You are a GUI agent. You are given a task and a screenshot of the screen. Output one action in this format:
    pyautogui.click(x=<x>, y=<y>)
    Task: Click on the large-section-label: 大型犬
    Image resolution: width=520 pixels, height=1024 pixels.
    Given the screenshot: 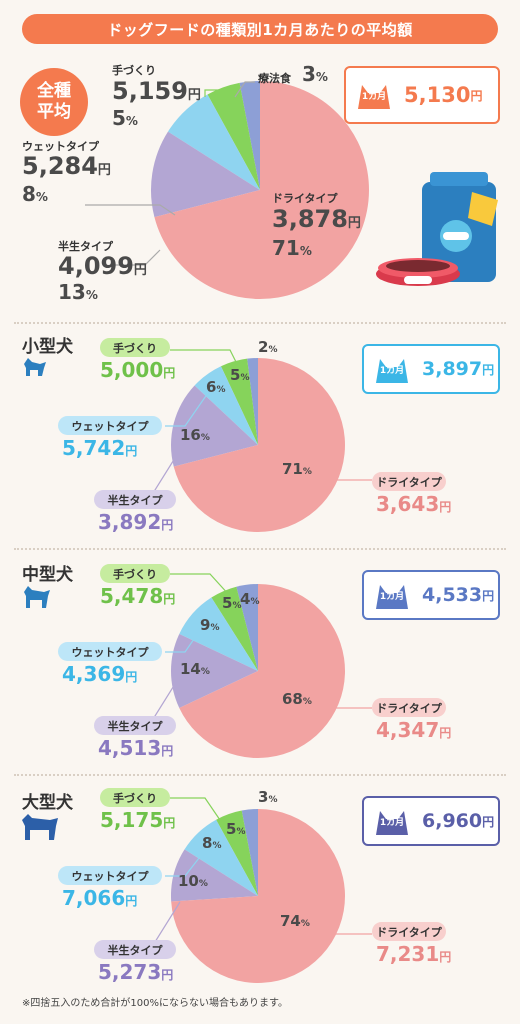 What is the action you would take?
    pyautogui.click(x=47, y=803)
    